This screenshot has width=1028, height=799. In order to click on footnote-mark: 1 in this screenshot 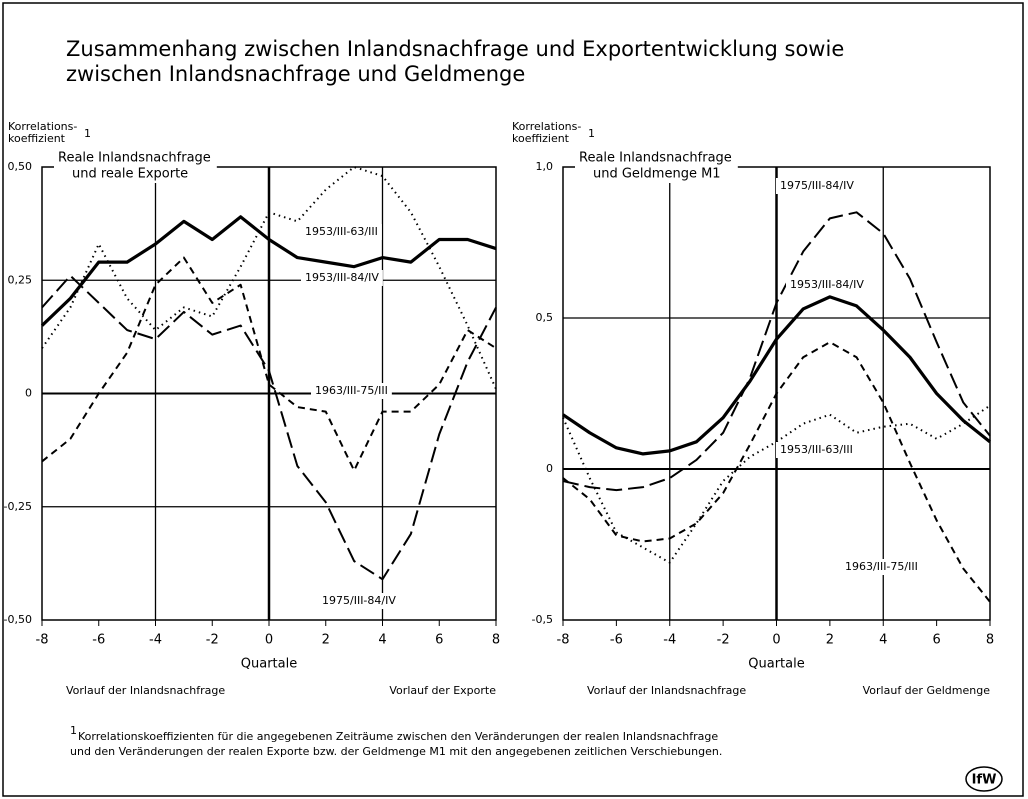, I will do `click(73, 730)`.